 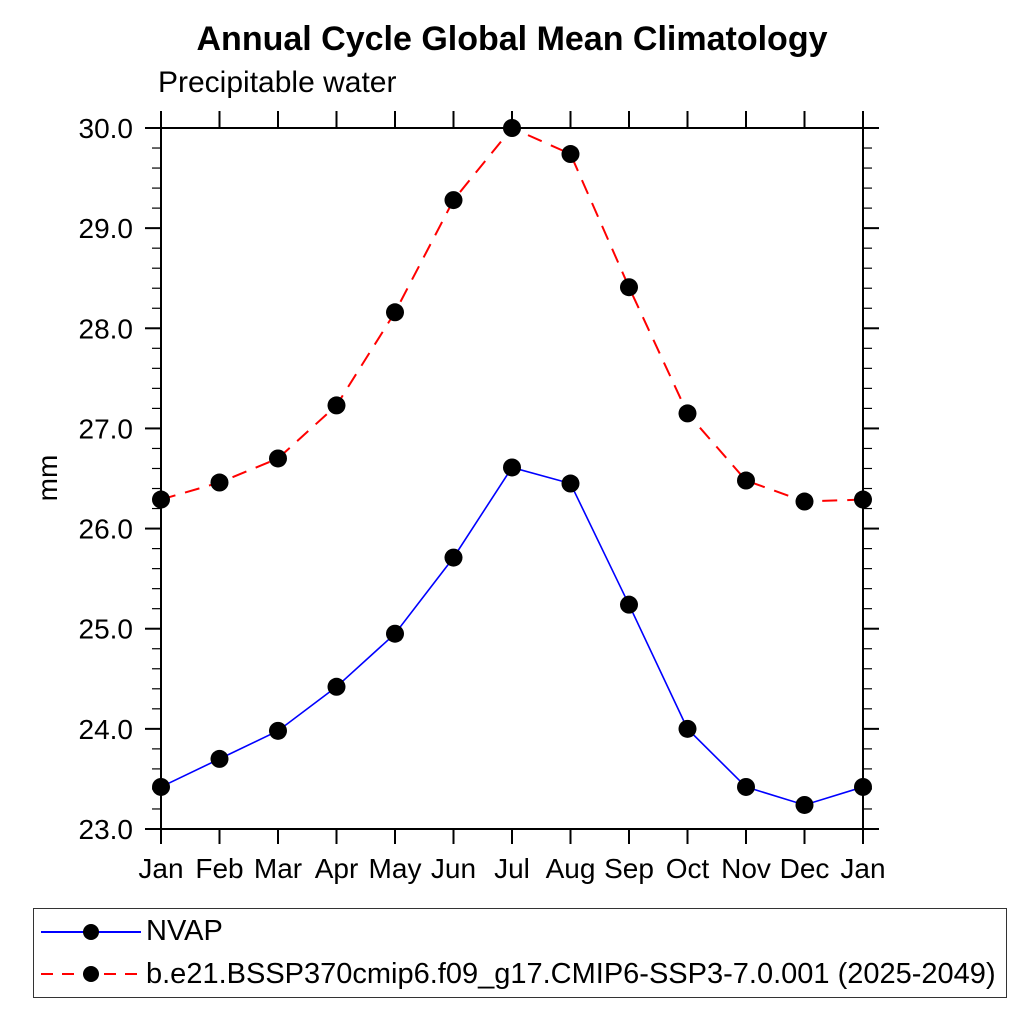 I want to click on x-tick-label: Apr, so click(x=337, y=868).